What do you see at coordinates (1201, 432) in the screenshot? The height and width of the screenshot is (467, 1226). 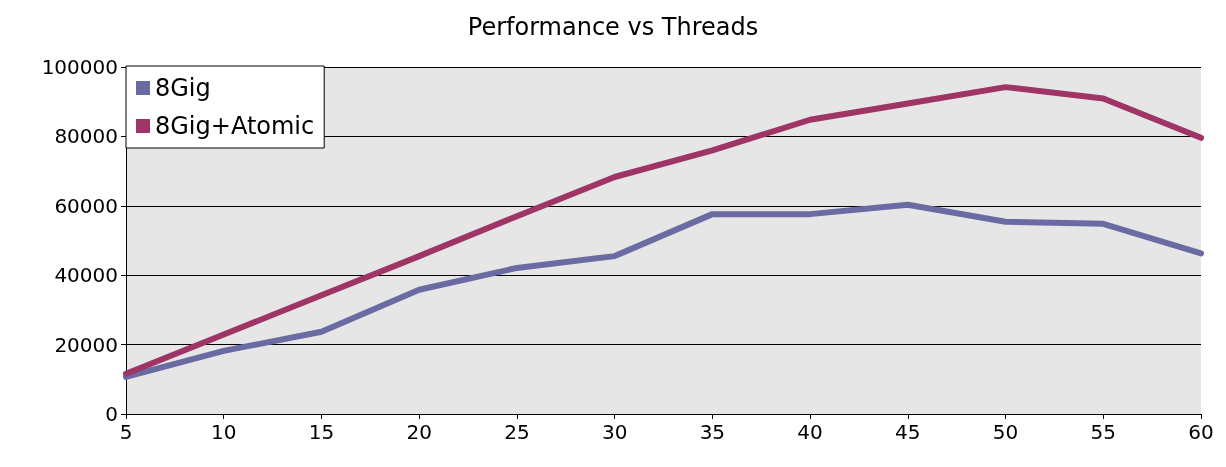 I see `x-tick-label: 60` at bounding box center [1201, 432].